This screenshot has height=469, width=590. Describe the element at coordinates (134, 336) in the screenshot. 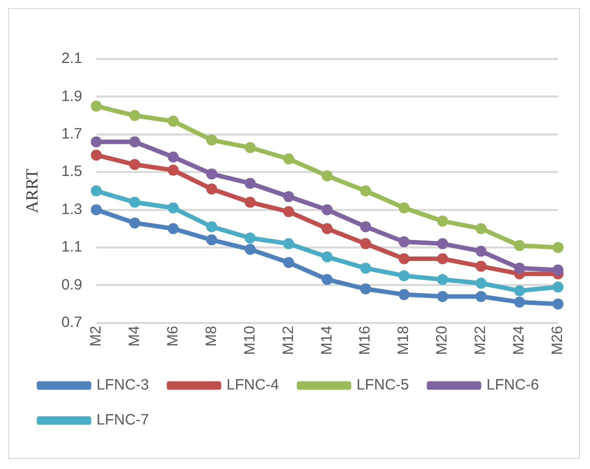

I see `x-tick-label: M4` at that location.